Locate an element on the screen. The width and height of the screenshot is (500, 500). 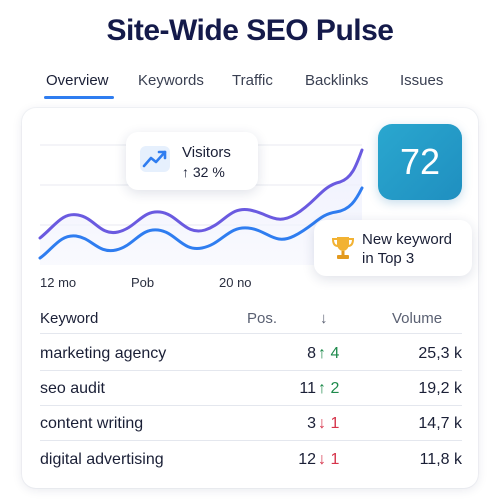
new-keyword-text: New keyword in Top 3 is located at coordinates (407, 249).